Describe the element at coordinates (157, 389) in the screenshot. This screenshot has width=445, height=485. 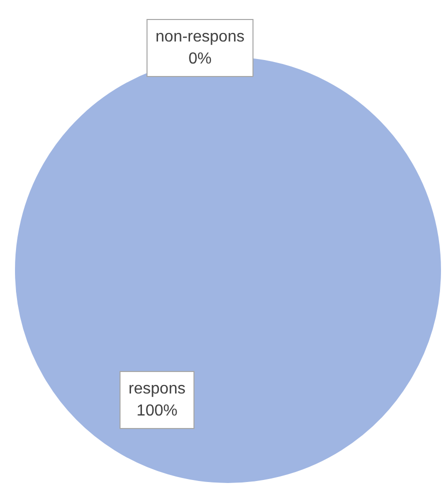
I see `slice-label: respons` at that location.